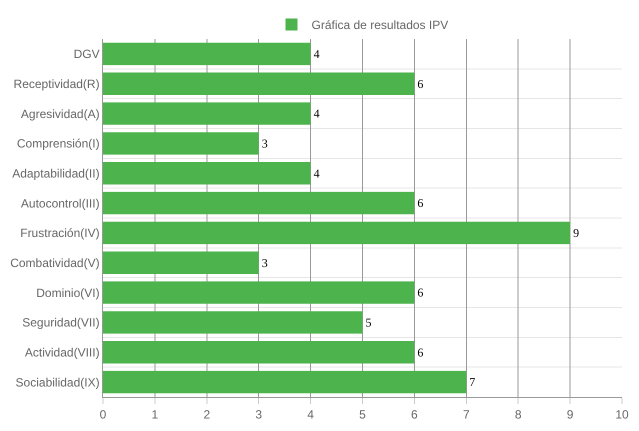  Describe the element at coordinates (206, 414) in the screenshot. I see `x-tick-label: 2` at that location.